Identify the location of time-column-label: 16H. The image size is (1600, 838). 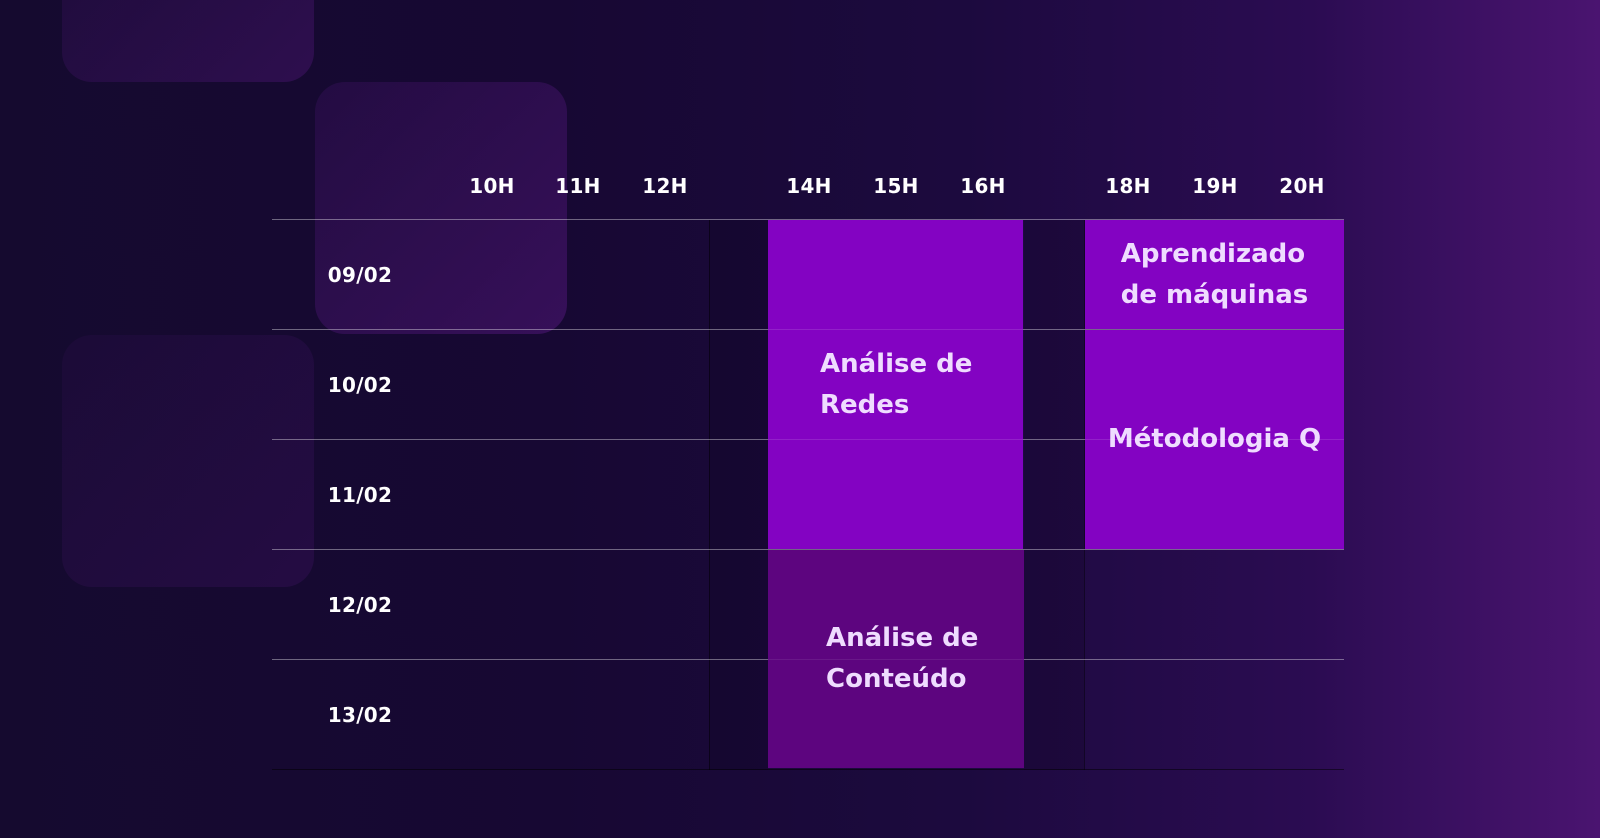
(983, 186).